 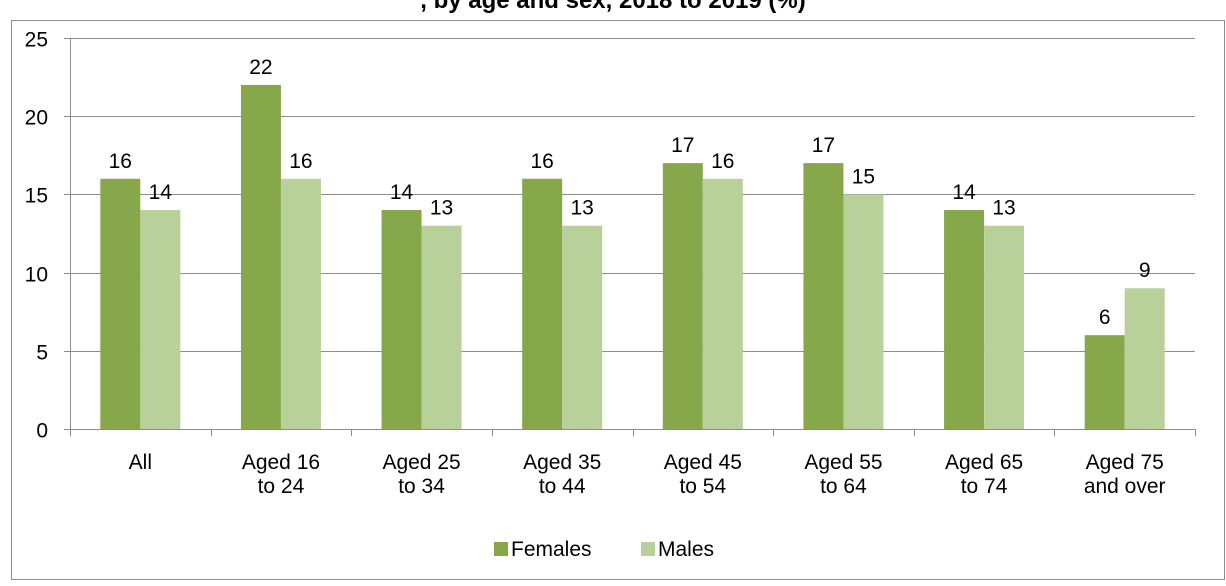 What do you see at coordinates (421, 486) in the screenshot?
I see `x-tick-label-line: to 34` at bounding box center [421, 486].